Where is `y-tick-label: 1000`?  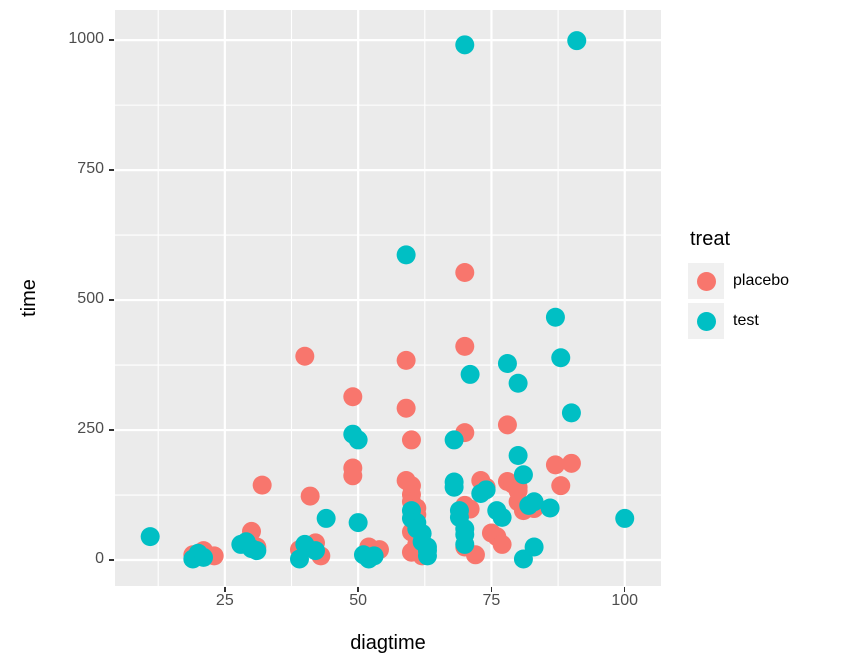 y-tick-label: 1000 is located at coordinates (86, 39).